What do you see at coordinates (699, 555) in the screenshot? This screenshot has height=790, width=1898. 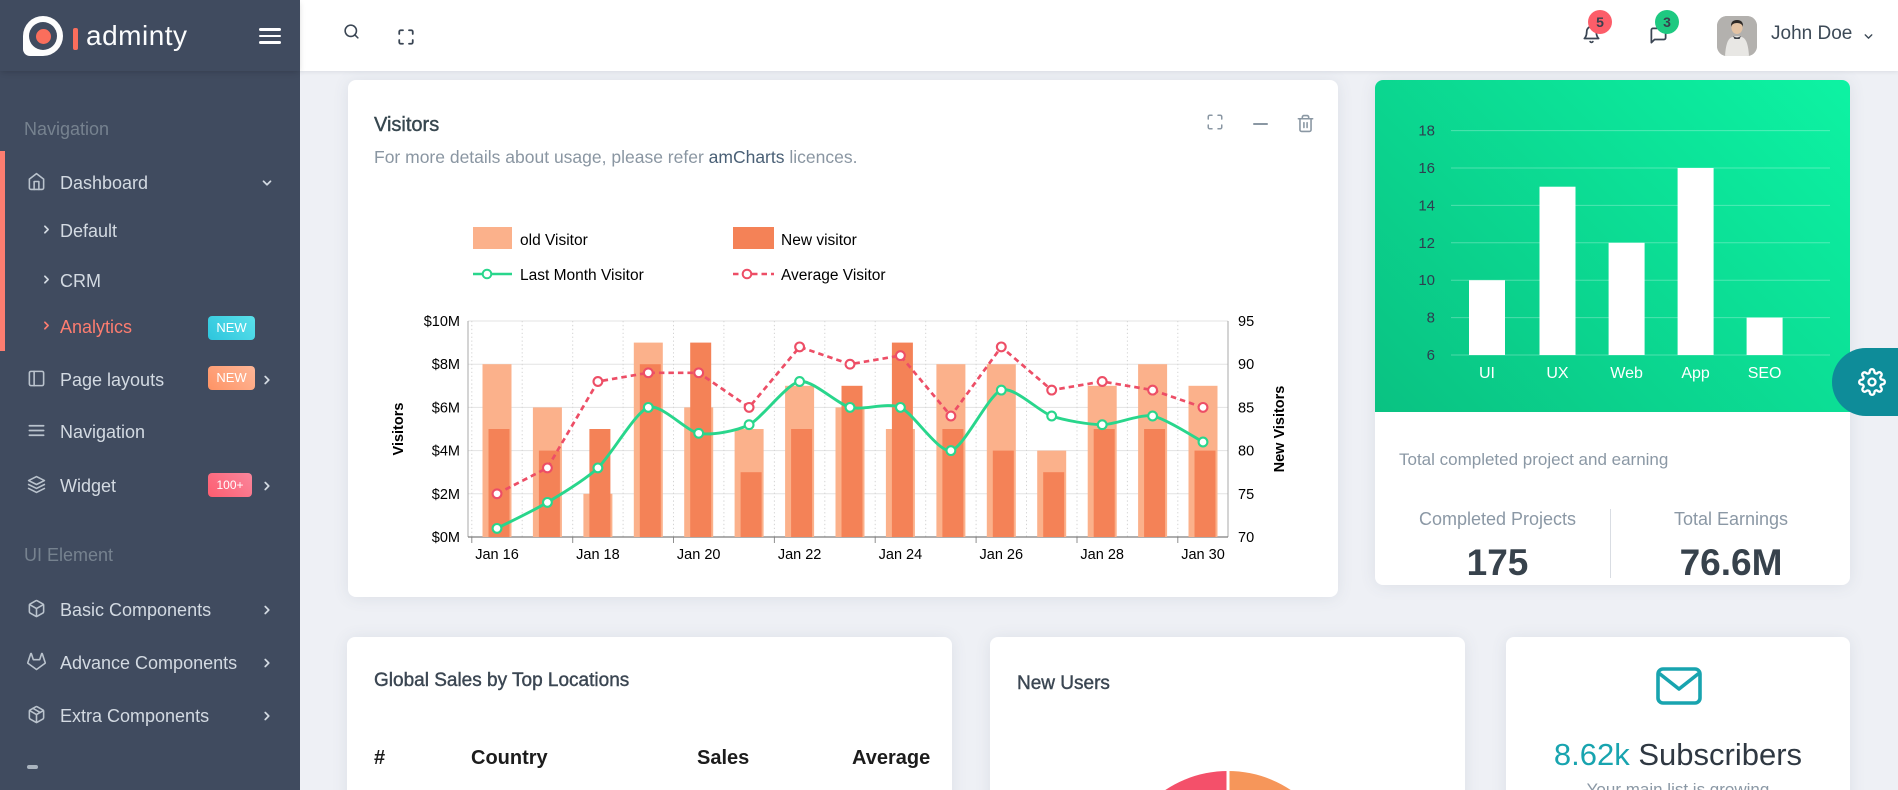 I see `svg-text: Jan 20` at bounding box center [699, 555].